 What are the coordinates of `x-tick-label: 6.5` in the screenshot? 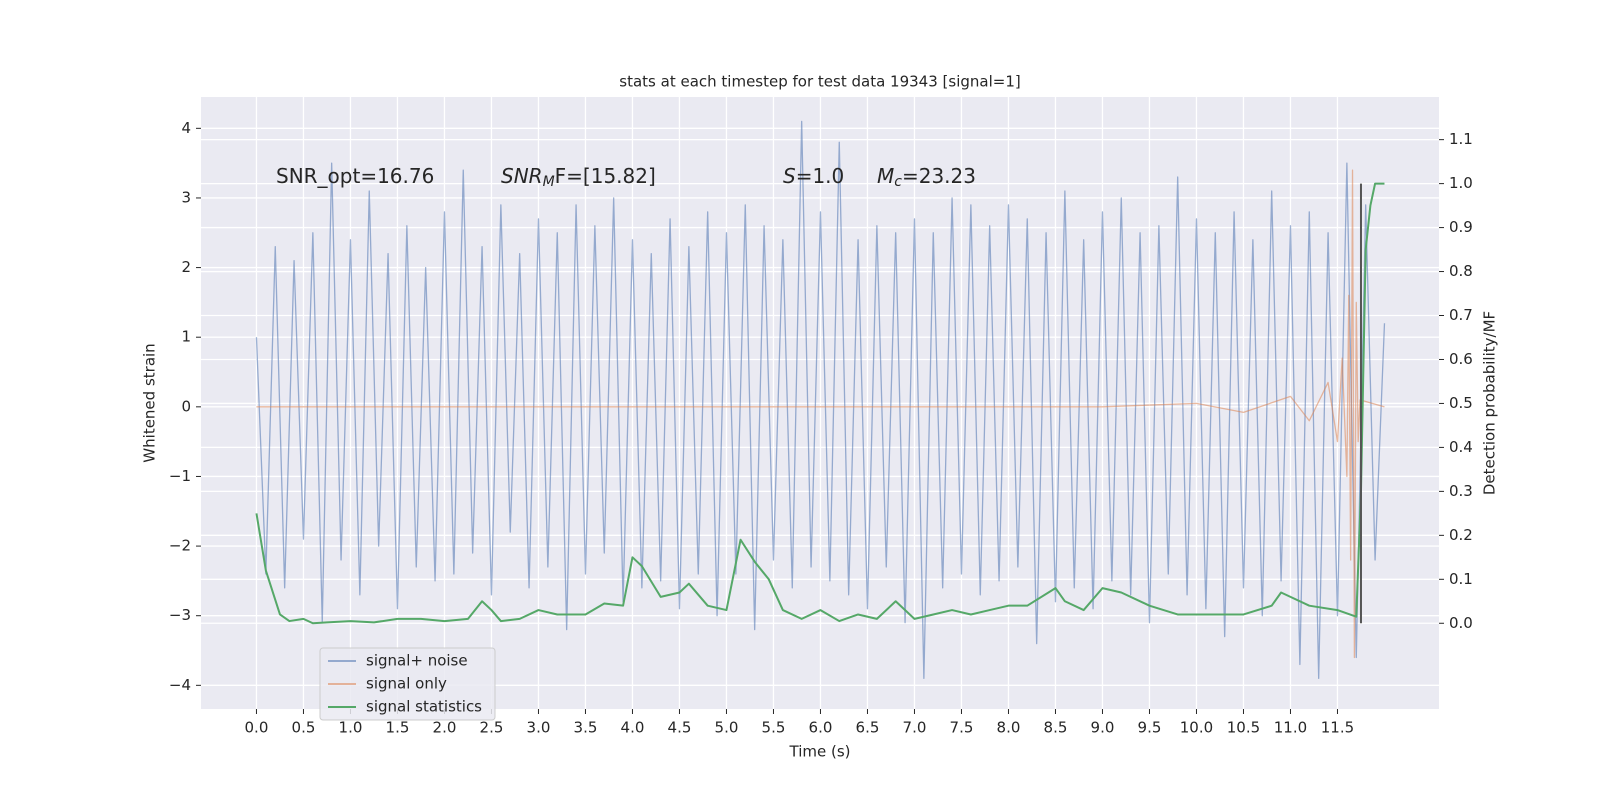 It's located at (868, 728).